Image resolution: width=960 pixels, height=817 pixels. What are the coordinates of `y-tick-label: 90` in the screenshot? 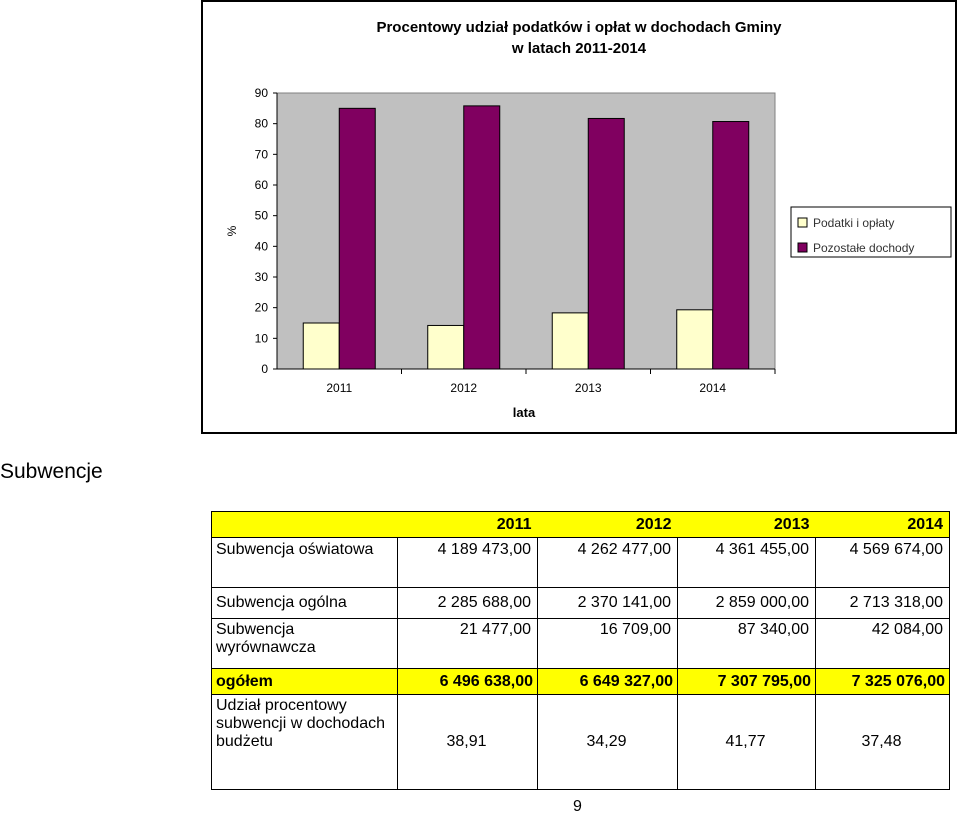 It's located at (262, 93).